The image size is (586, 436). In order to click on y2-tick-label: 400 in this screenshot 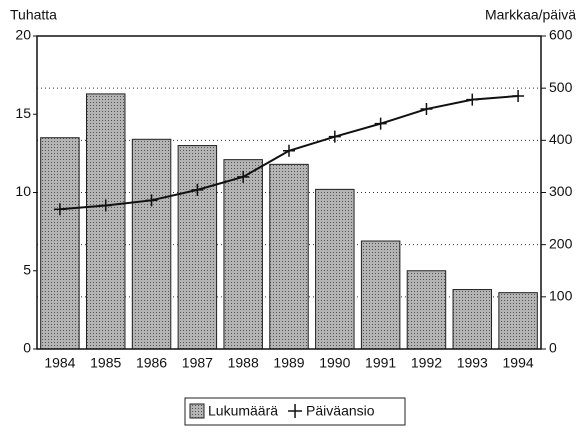, I will do `click(561, 139)`.